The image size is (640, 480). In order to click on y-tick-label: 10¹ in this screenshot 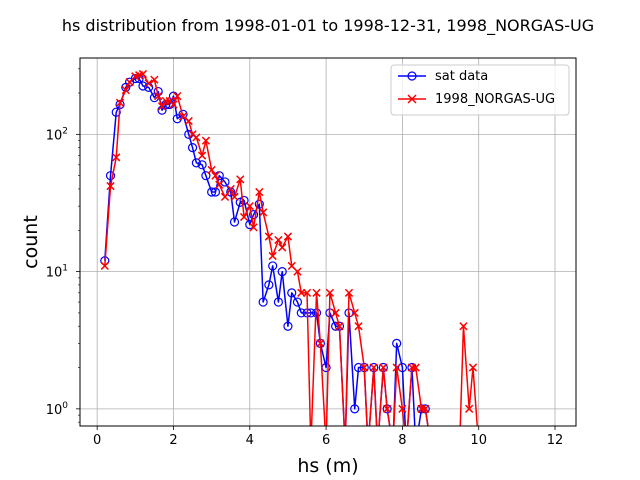, I will do `click(57, 272)`.